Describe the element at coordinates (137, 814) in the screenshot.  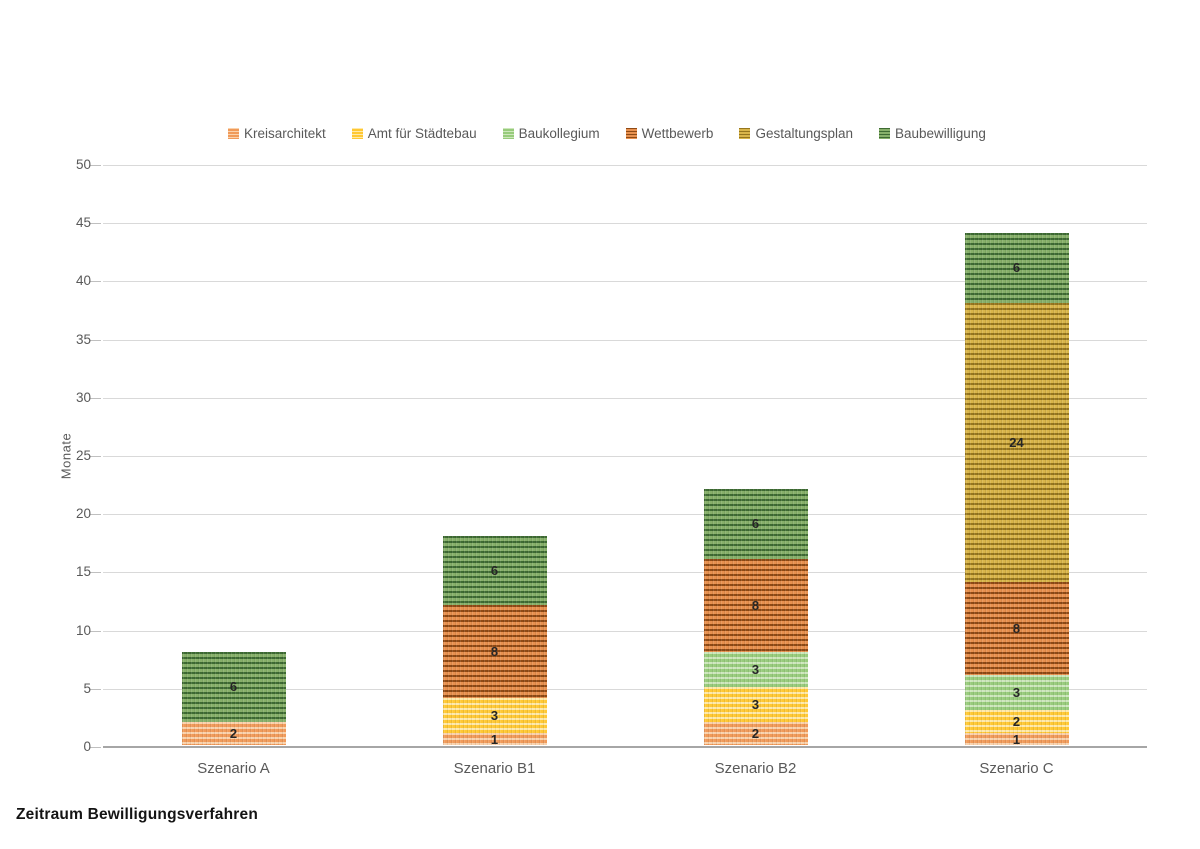
I see `chart-caption: Zeitraum Bewilligungsverfahren` at that location.